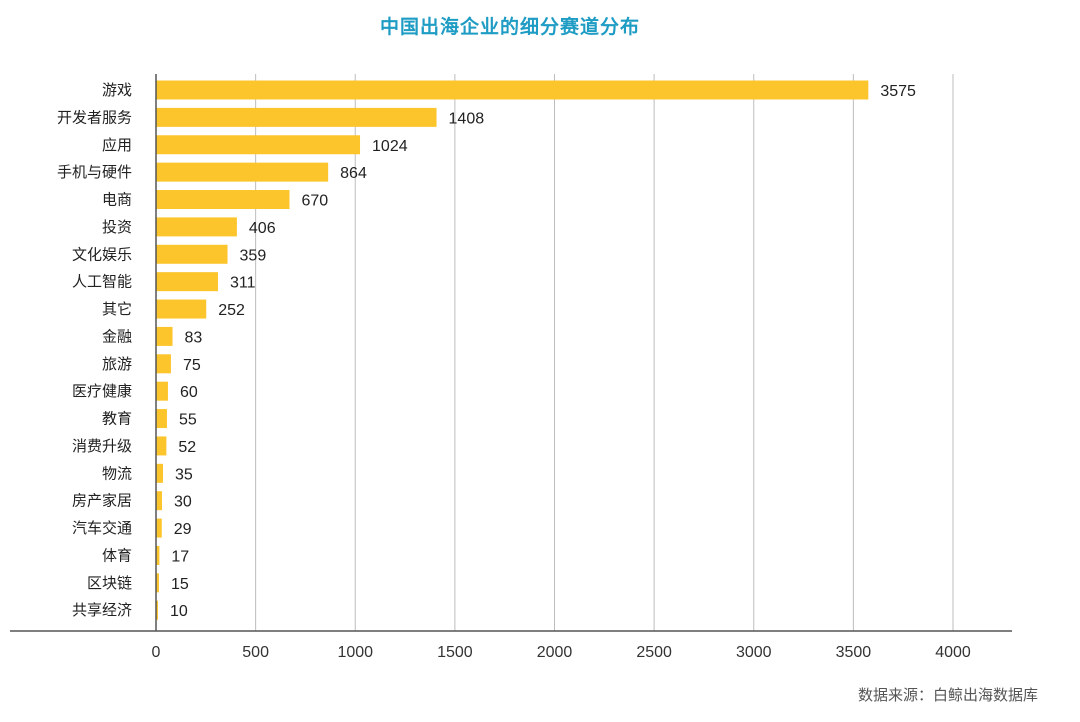 This screenshot has height=722, width=1080. I want to click on category-label: 文化娱乐, so click(102, 254).